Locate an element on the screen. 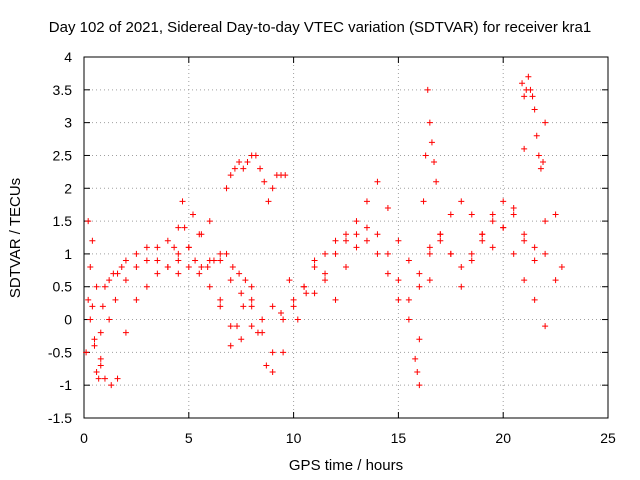  x-tick-label: 25 is located at coordinates (608, 438).